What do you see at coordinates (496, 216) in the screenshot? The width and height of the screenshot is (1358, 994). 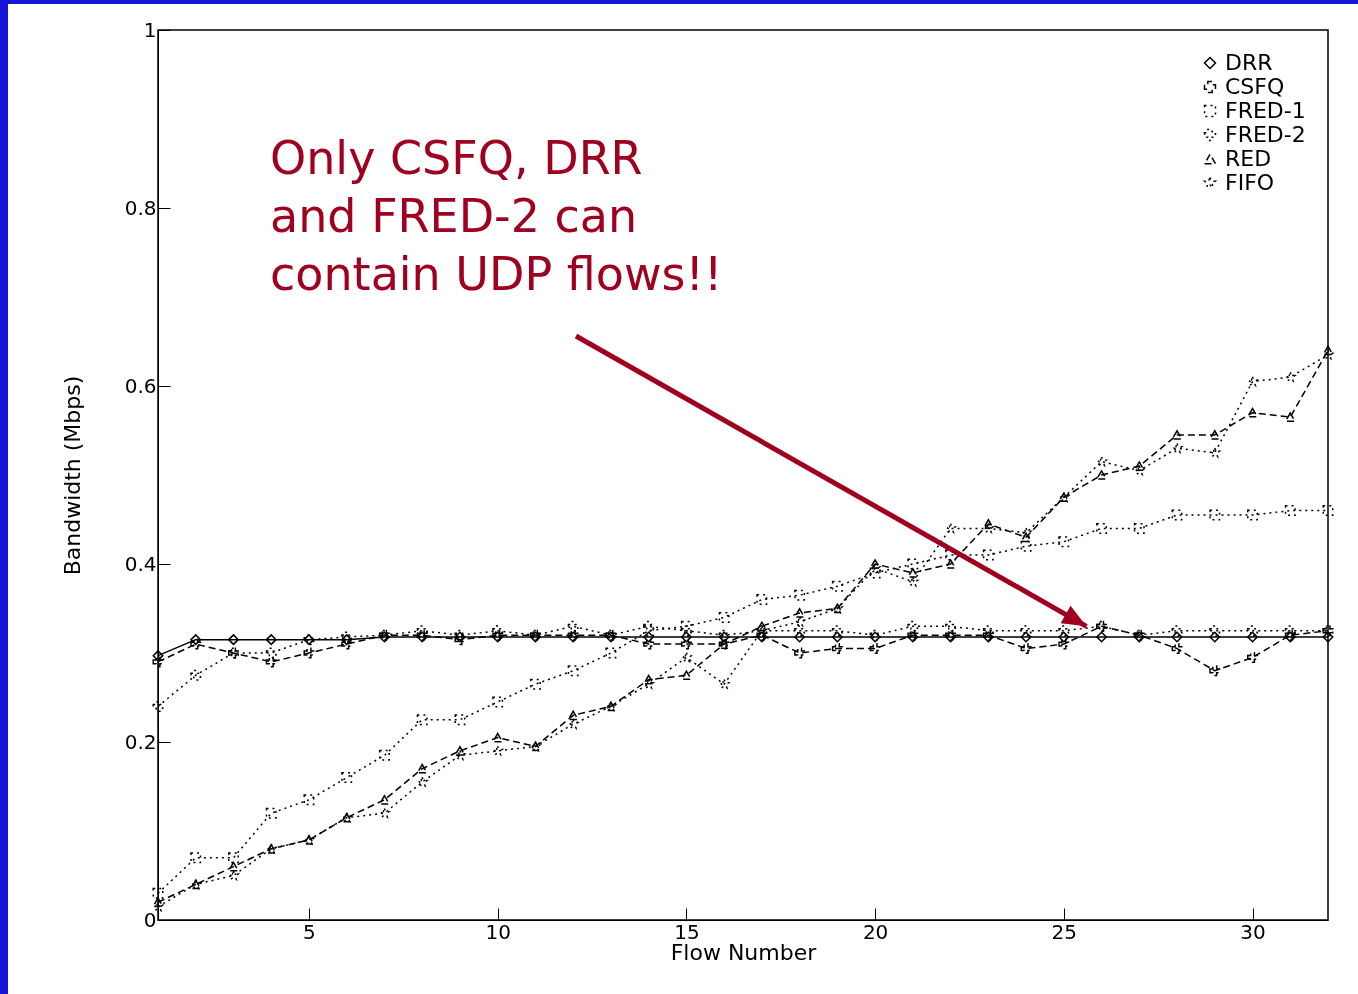 I see `annotation: Only CSFQ, DRR and FRED-2 can contain UDP flows!!` at bounding box center [496, 216].